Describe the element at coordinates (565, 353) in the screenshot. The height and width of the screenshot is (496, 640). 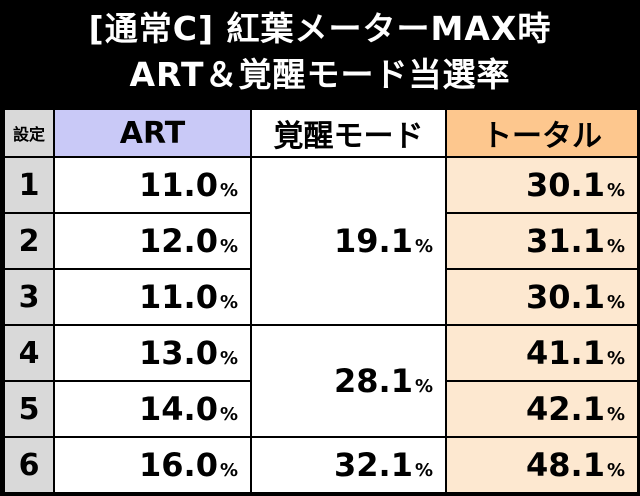
I see `total-value: 41.1` at that location.